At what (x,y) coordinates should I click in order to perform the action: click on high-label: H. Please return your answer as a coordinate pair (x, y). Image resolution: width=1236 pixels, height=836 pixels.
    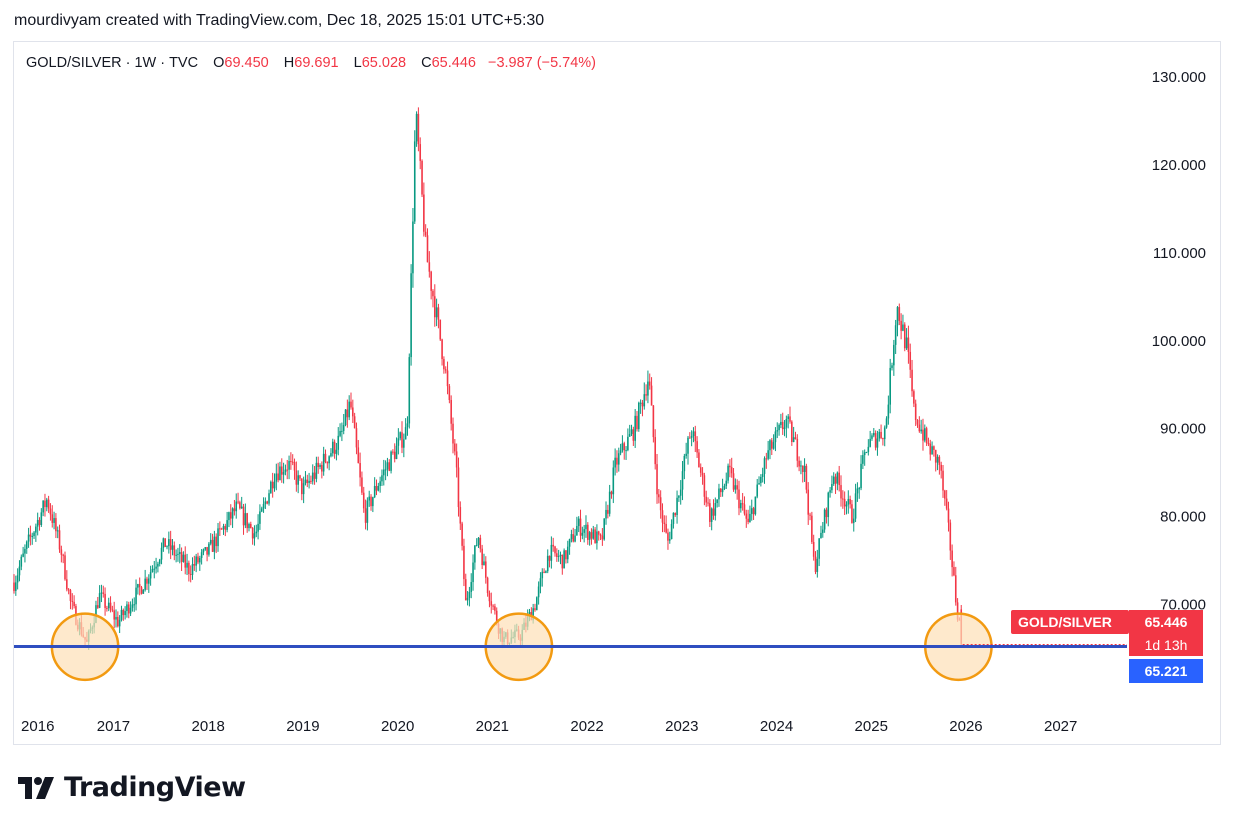
    Looking at the image, I should click on (289, 63).